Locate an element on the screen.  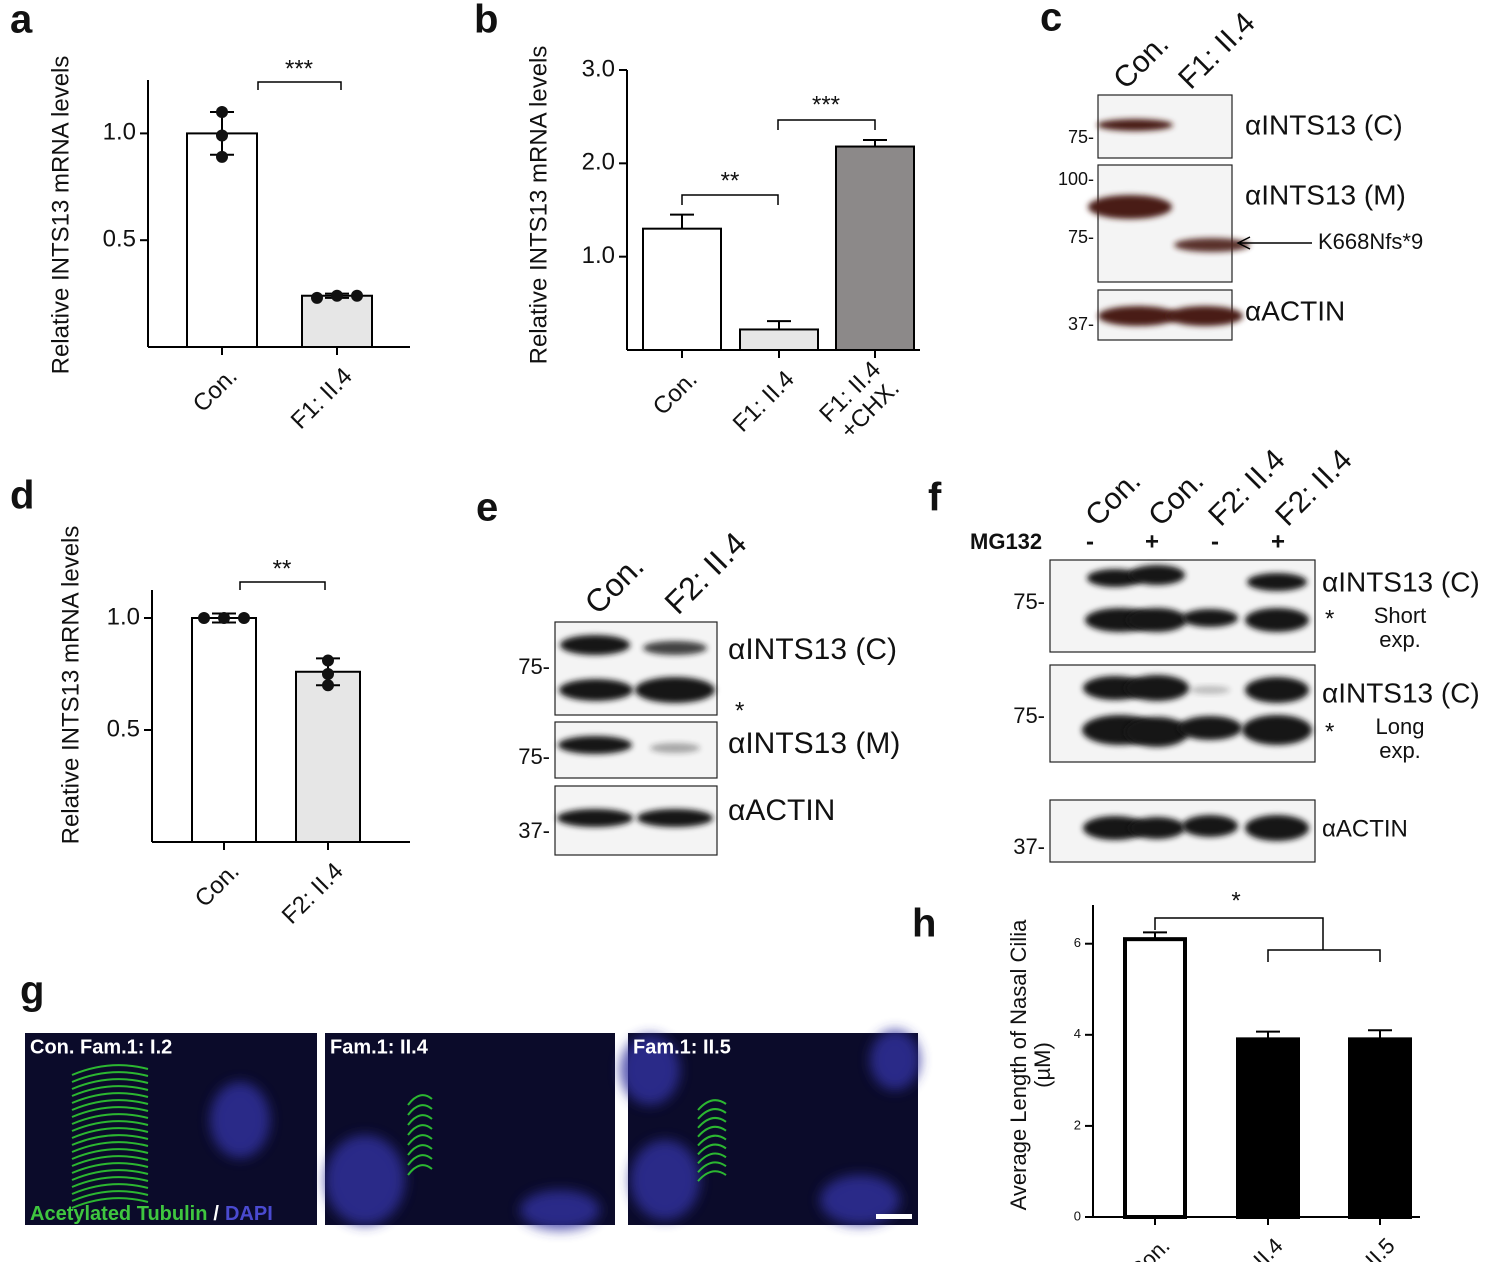
micrograph-label: Fam.1: II.5 is located at coordinates (682, 1047).